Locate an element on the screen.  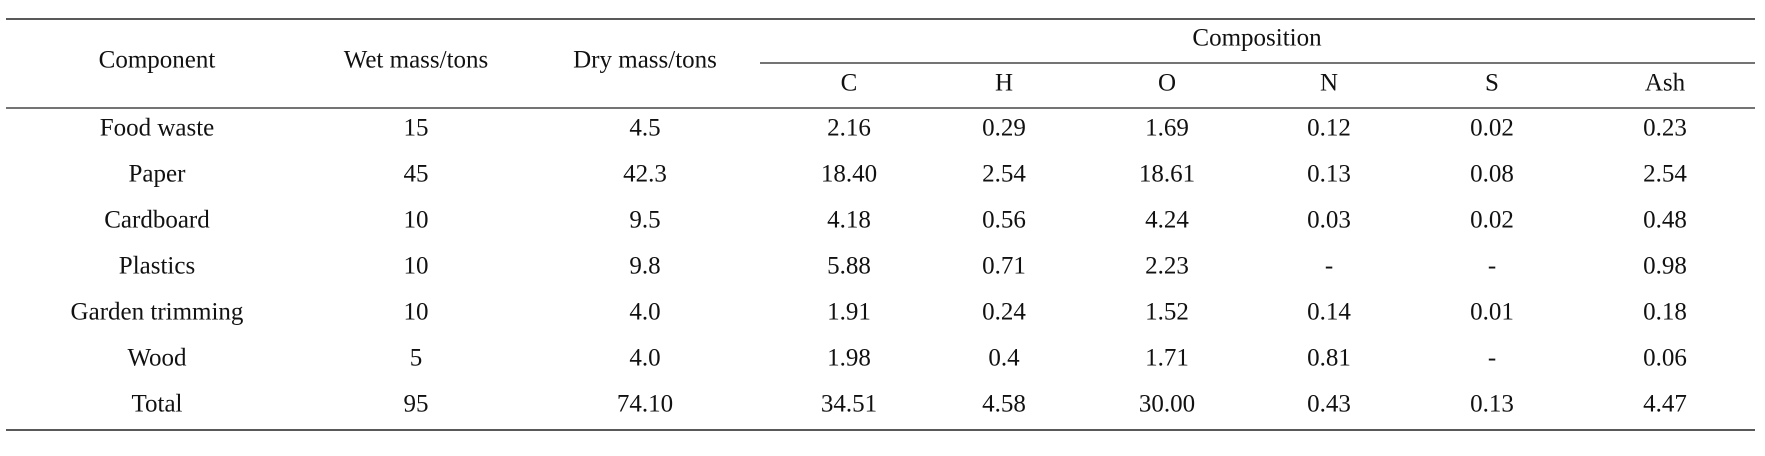
cell: 2.23 is located at coordinates (1167, 266).